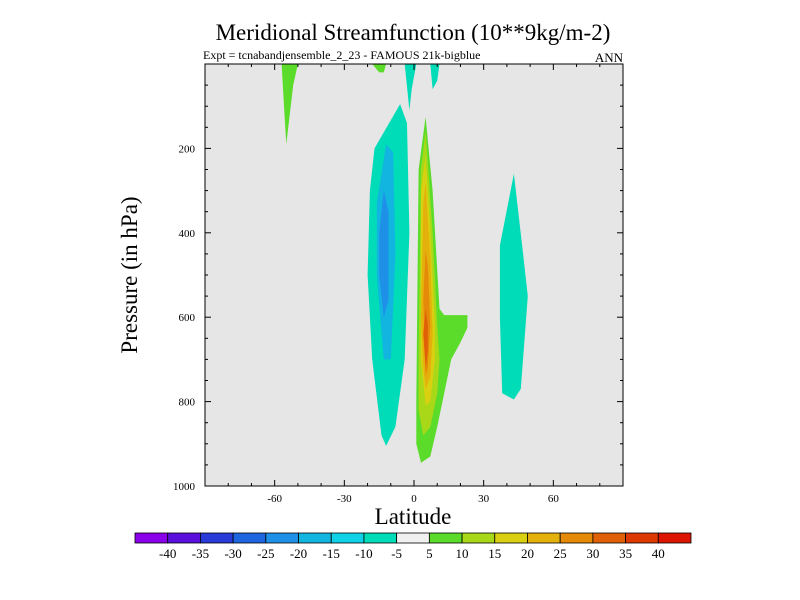 The width and height of the screenshot is (800, 600). I want to click on contour-upper-negative-strip, so click(410, 87).